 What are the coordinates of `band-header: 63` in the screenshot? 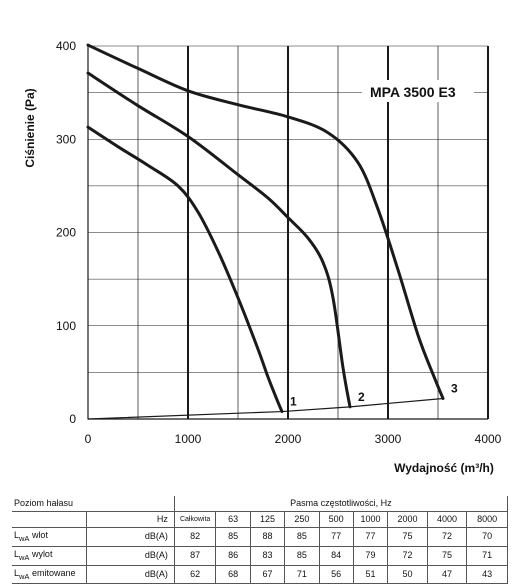 It's located at (233, 519).